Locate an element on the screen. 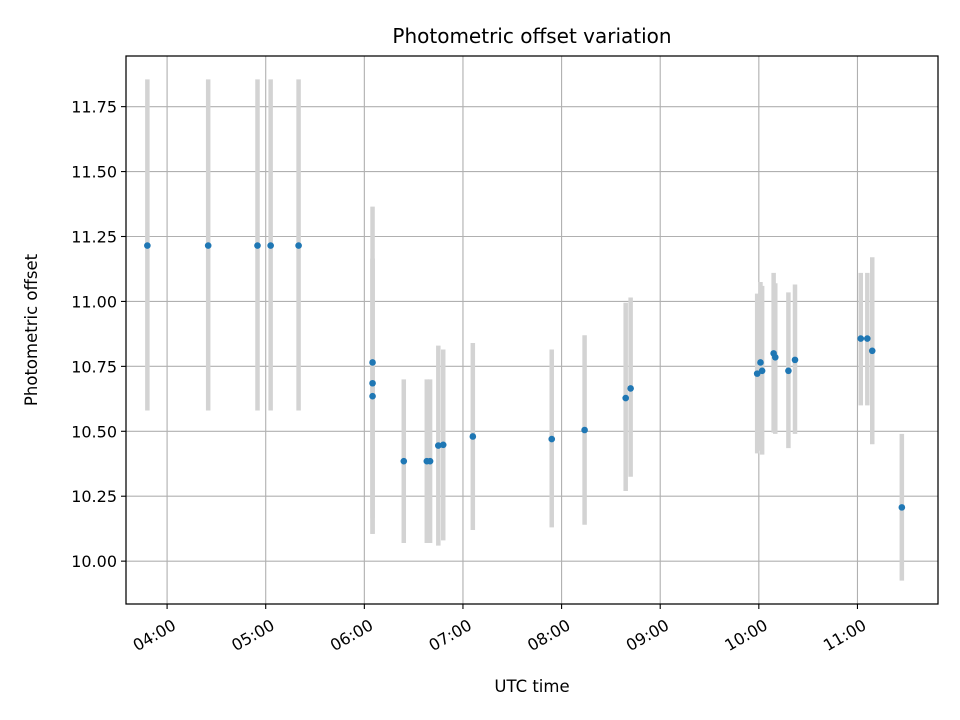 The width and height of the screenshot is (960, 720). y-tick-label: 11.50 is located at coordinates (94, 172).